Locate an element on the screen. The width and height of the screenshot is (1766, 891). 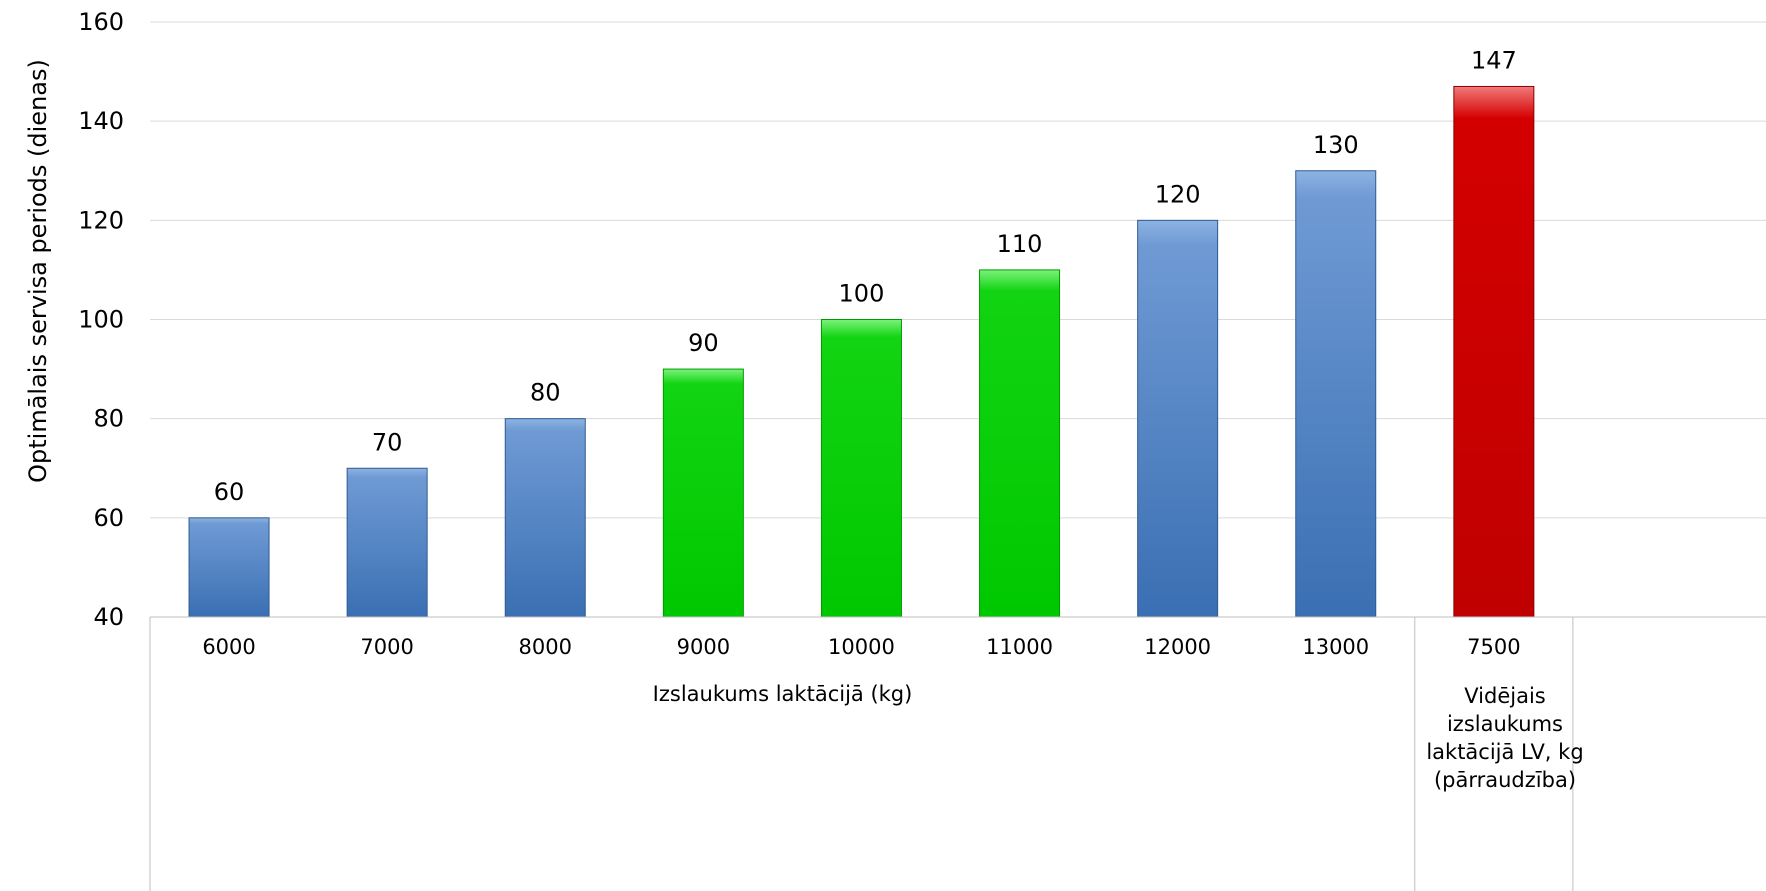
x-tick-label: 12000 is located at coordinates (1177, 647).